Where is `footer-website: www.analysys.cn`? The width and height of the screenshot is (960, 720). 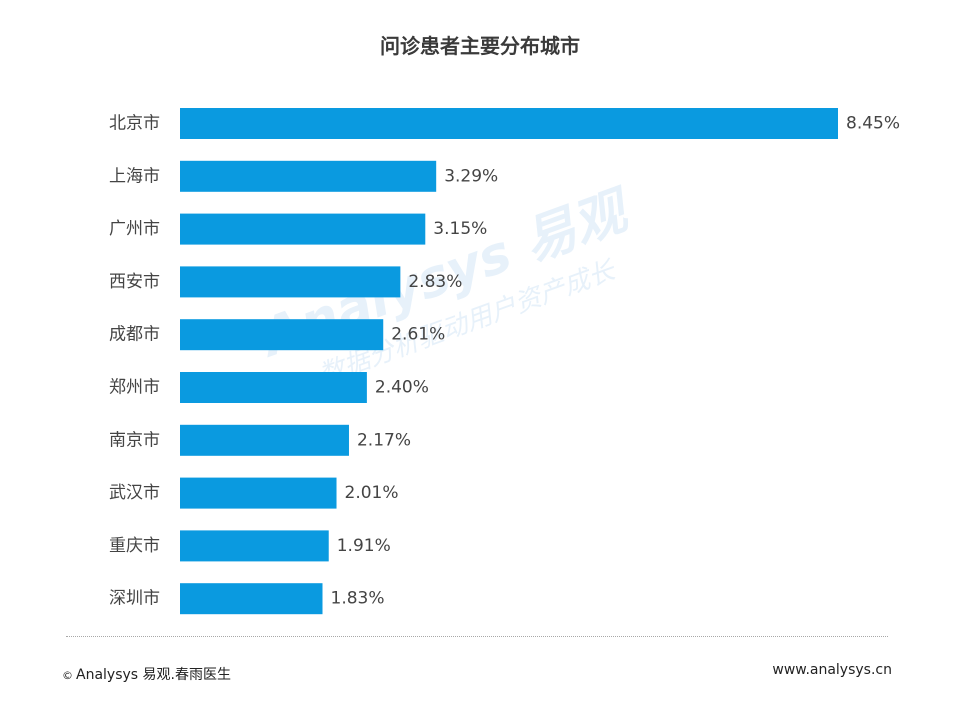
footer-website: www.analysys.cn is located at coordinates (832, 670).